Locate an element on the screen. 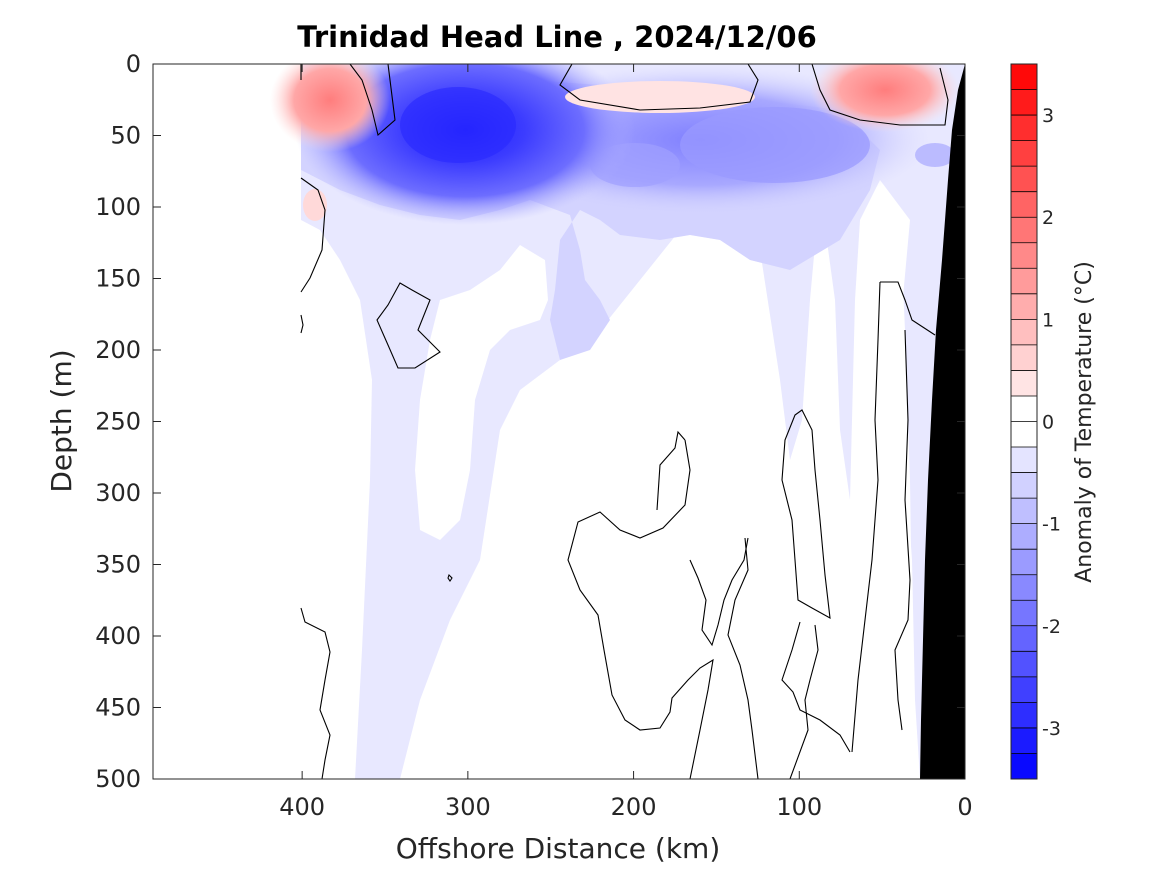  colorbar-tick-label: -1 is located at coordinates (1051, 525).